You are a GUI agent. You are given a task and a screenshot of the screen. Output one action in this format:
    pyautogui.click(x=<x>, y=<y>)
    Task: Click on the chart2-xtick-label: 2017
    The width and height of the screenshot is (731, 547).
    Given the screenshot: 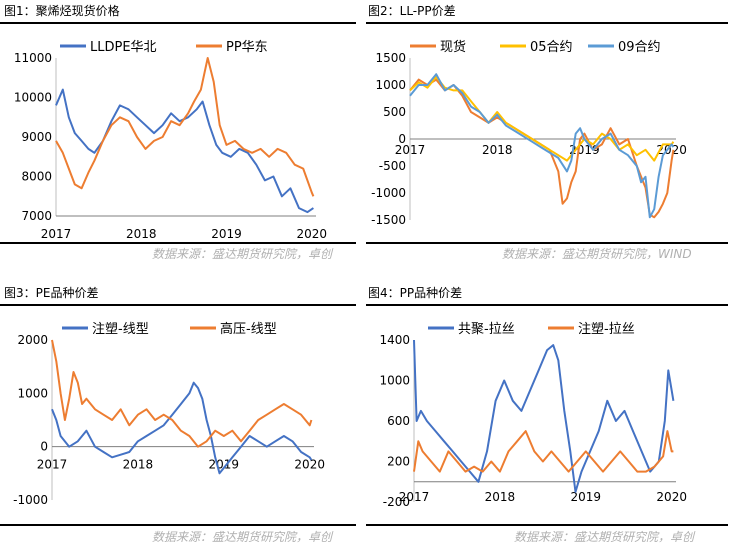 What is the action you would take?
    pyautogui.click(x=410, y=150)
    